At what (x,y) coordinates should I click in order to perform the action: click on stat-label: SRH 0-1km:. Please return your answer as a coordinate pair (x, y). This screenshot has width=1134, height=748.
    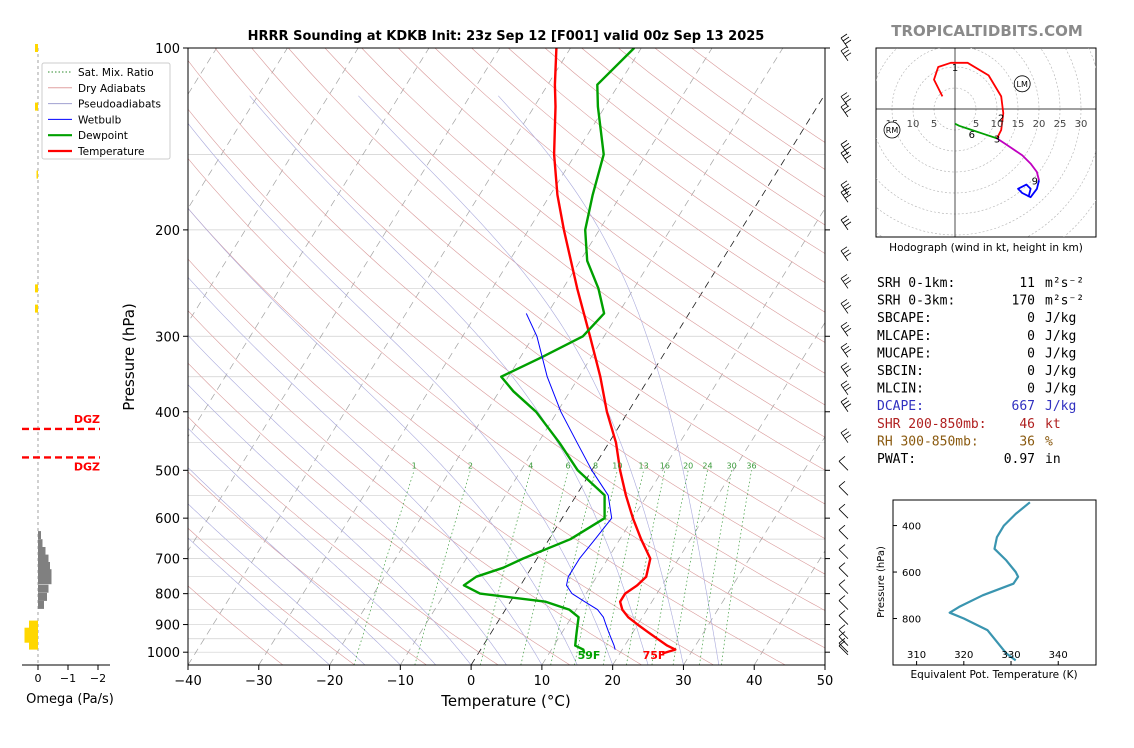
    Looking at the image, I should click on (916, 283).